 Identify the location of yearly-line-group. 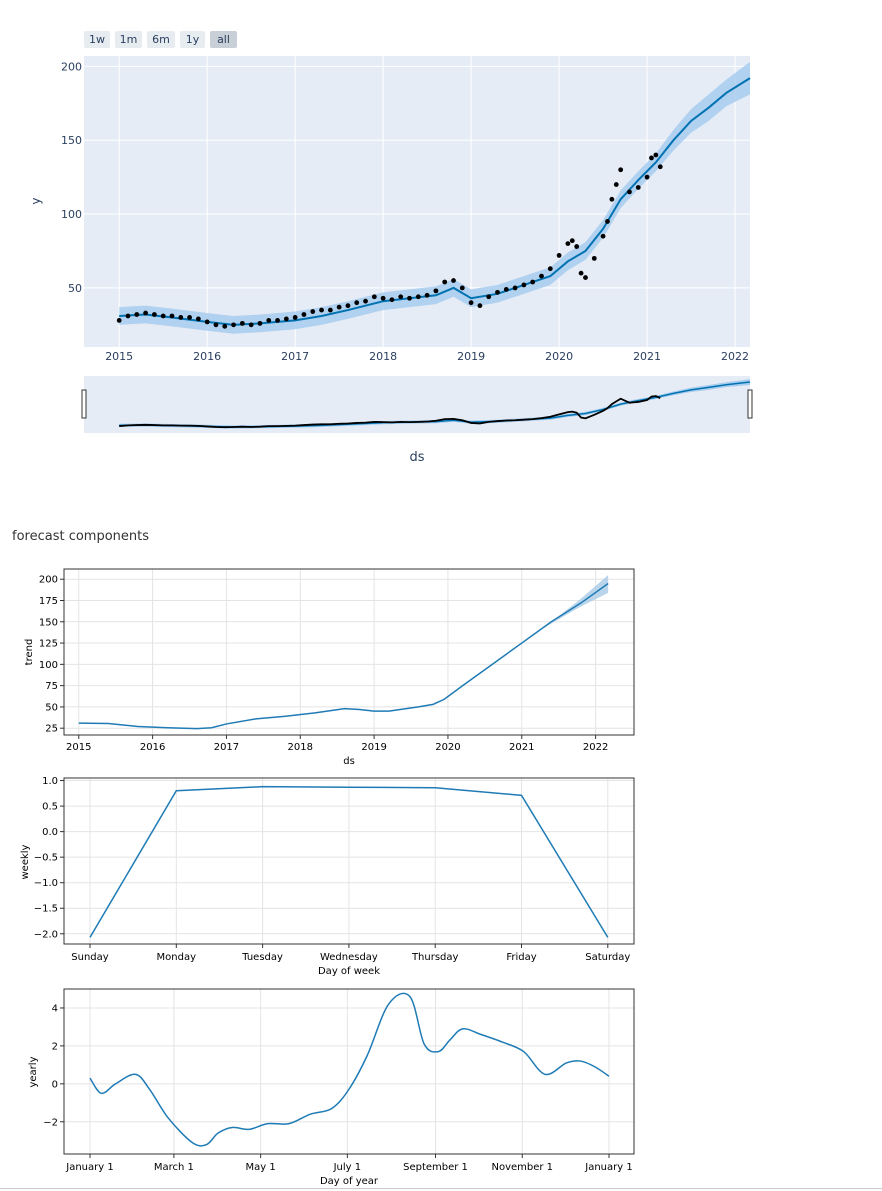
(349, 1069).